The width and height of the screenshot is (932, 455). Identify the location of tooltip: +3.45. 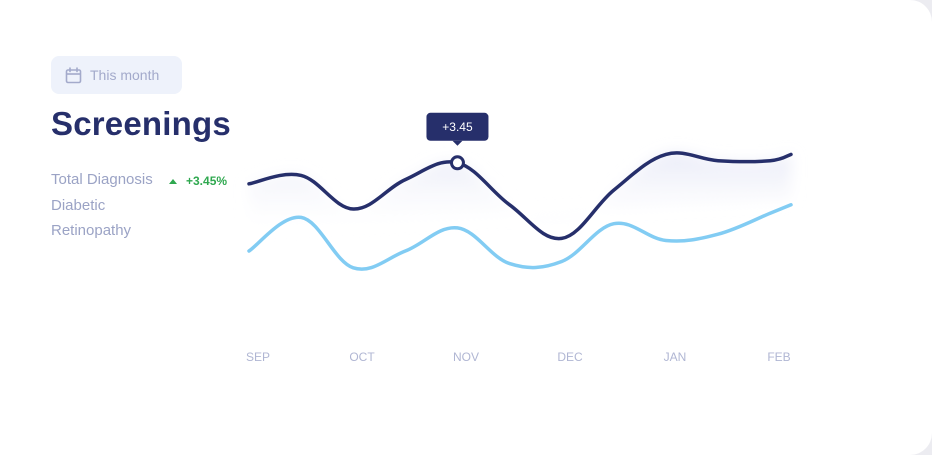
(457, 129).